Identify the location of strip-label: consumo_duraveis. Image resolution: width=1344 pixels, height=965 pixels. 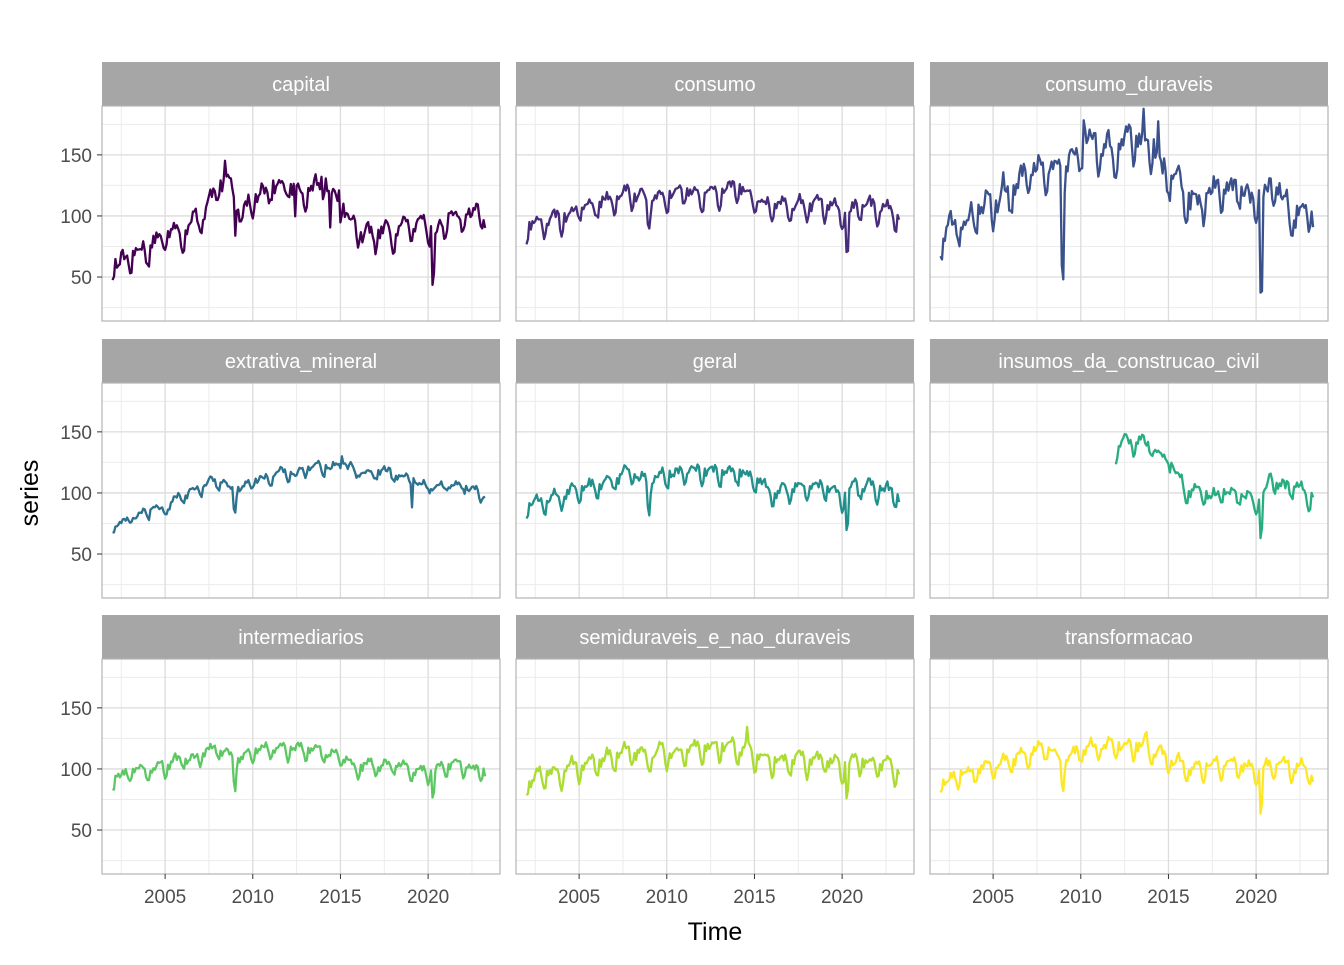
(1129, 85).